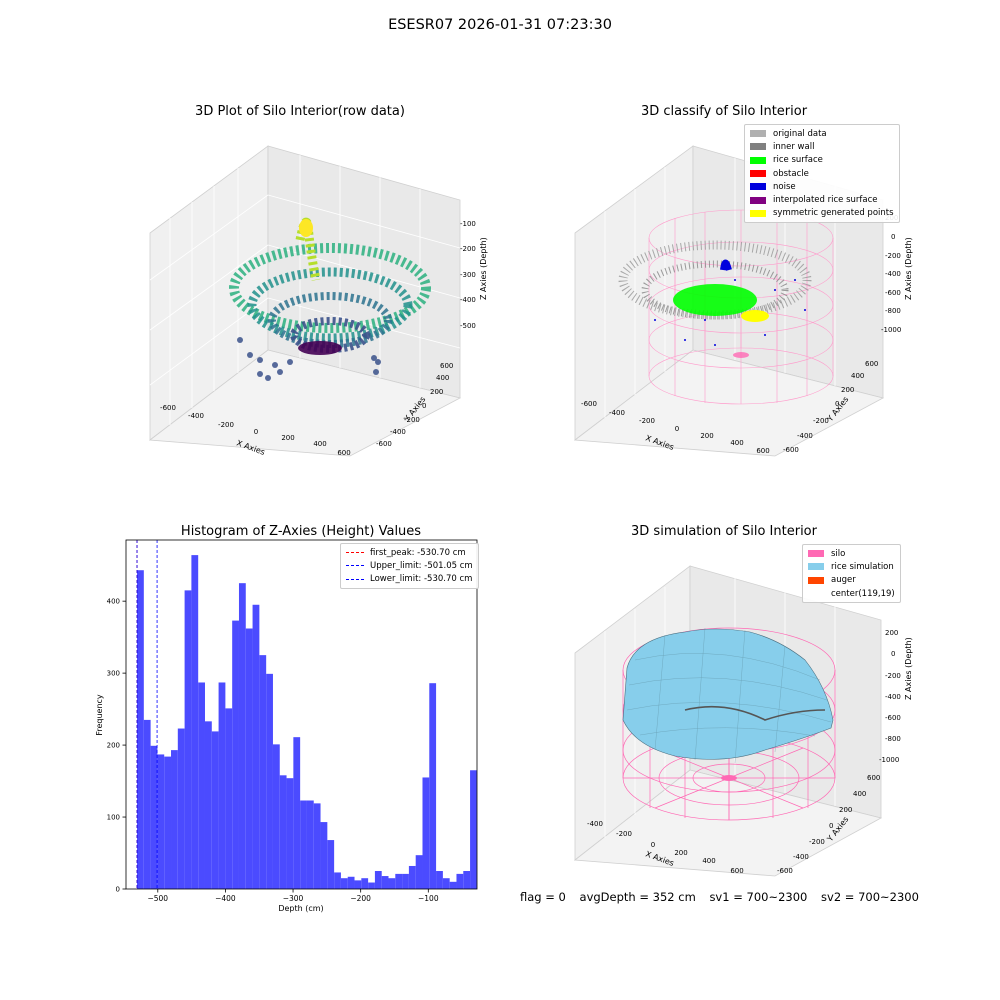  I want to click on histogram-title: Histogram of Z-Axies (Height) Values, so click(301, 531).